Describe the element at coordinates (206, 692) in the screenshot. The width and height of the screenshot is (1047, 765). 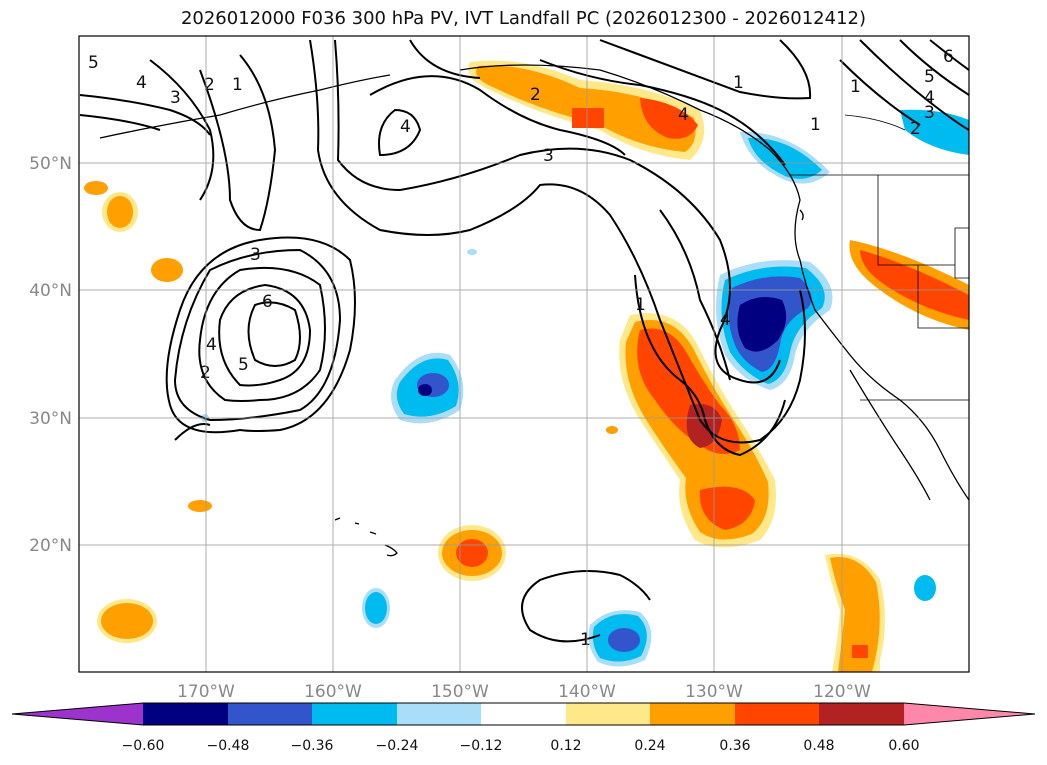
I see `lon-label: 170°W` at that location.